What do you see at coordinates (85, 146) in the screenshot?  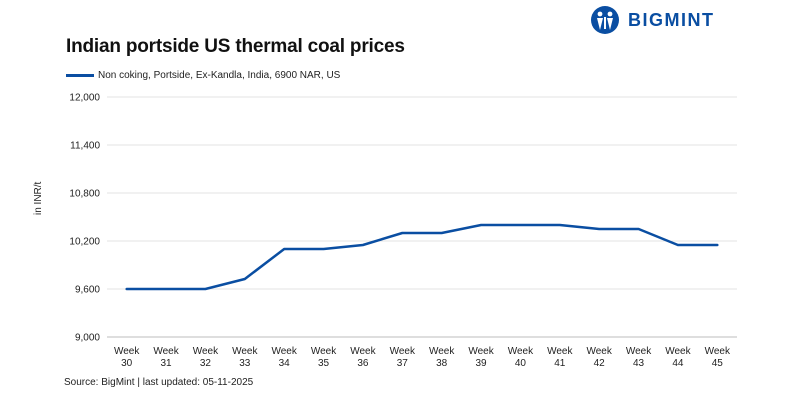 I see `y-tick-label: 11,400` at bounding box center [85, 146].